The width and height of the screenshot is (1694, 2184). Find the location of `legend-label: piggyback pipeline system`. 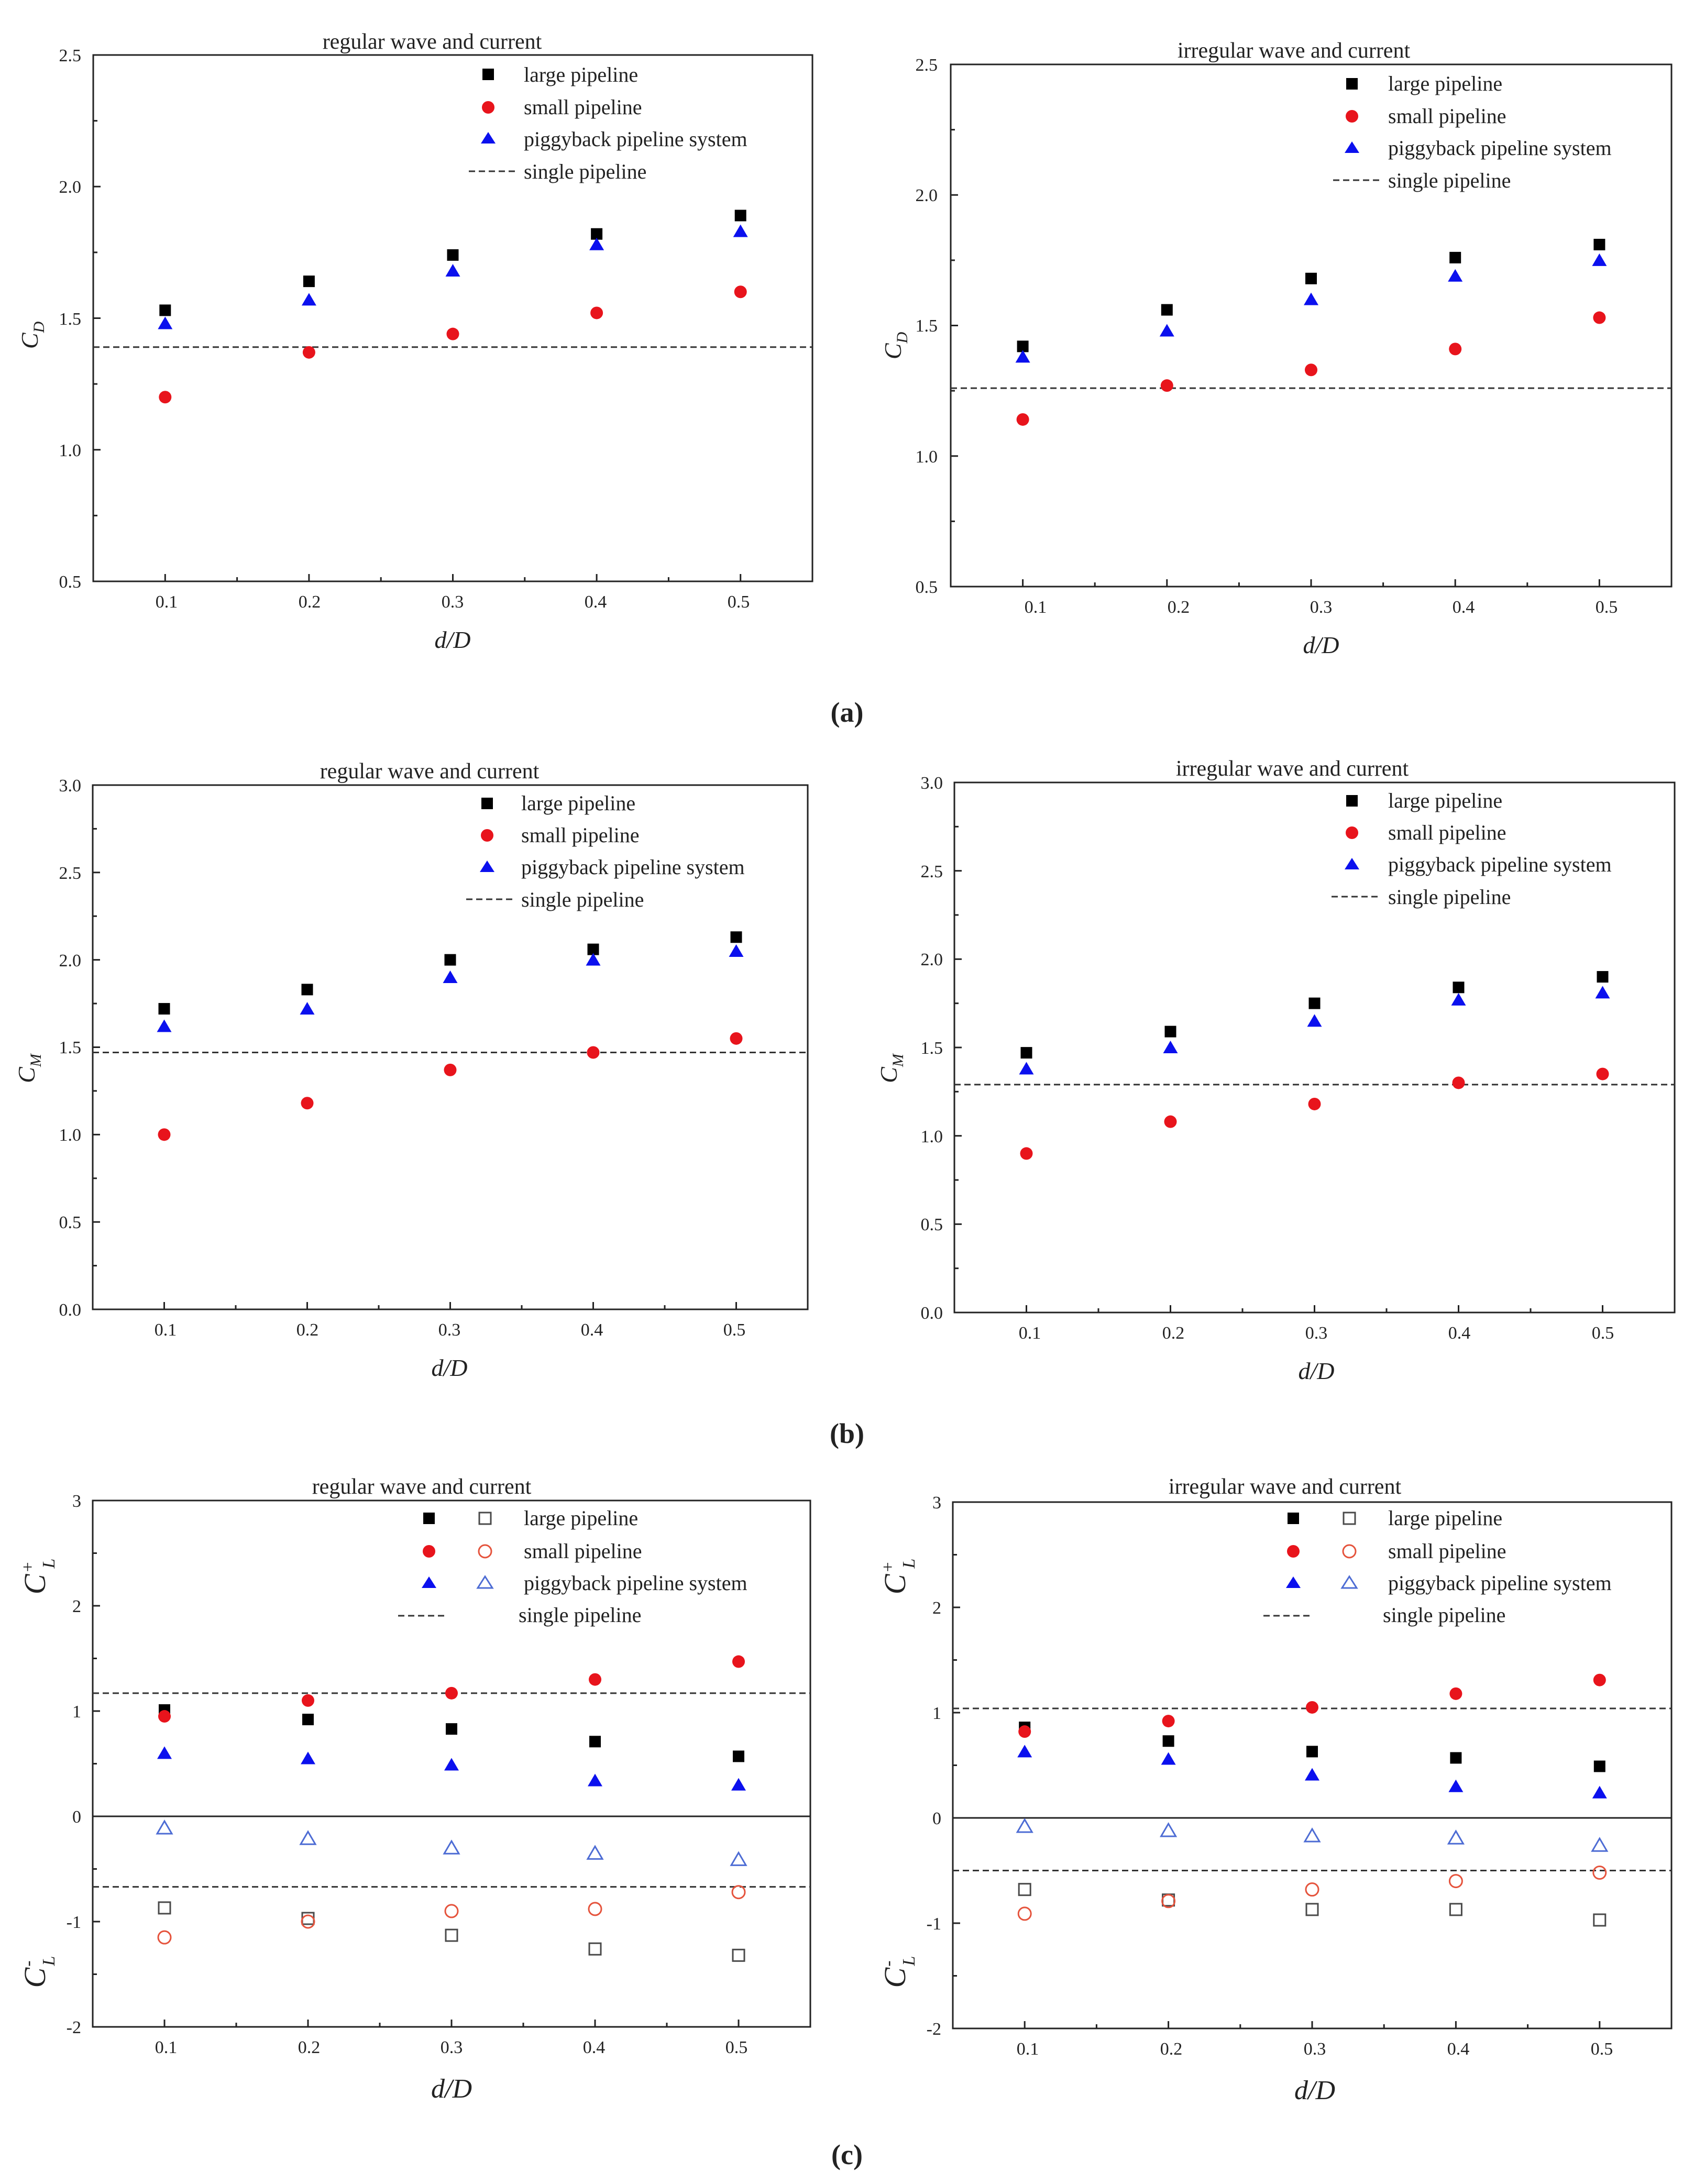

legend-label: piggyback pipeline system is located at coordinates (1500, 1583).